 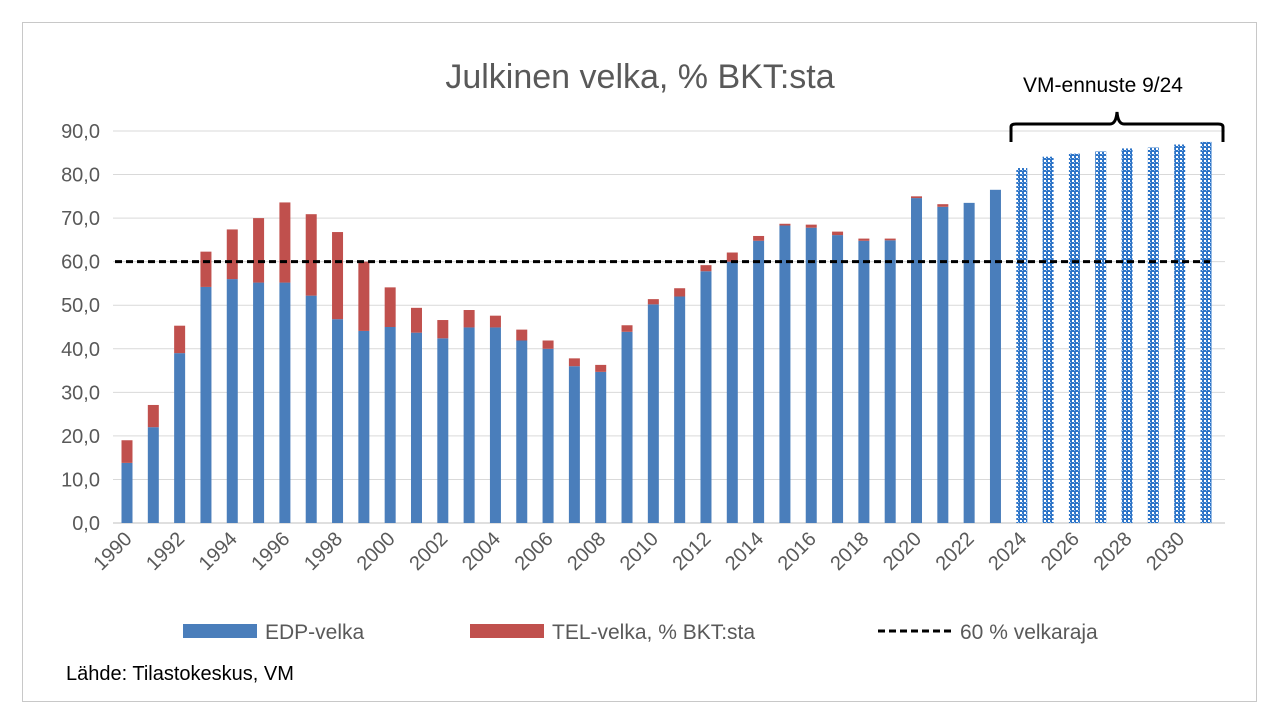 What do you see at coordinates (323, 551) in the screenshot?
I see `x-tick-label: 1998` at bounding box center [323, 551].